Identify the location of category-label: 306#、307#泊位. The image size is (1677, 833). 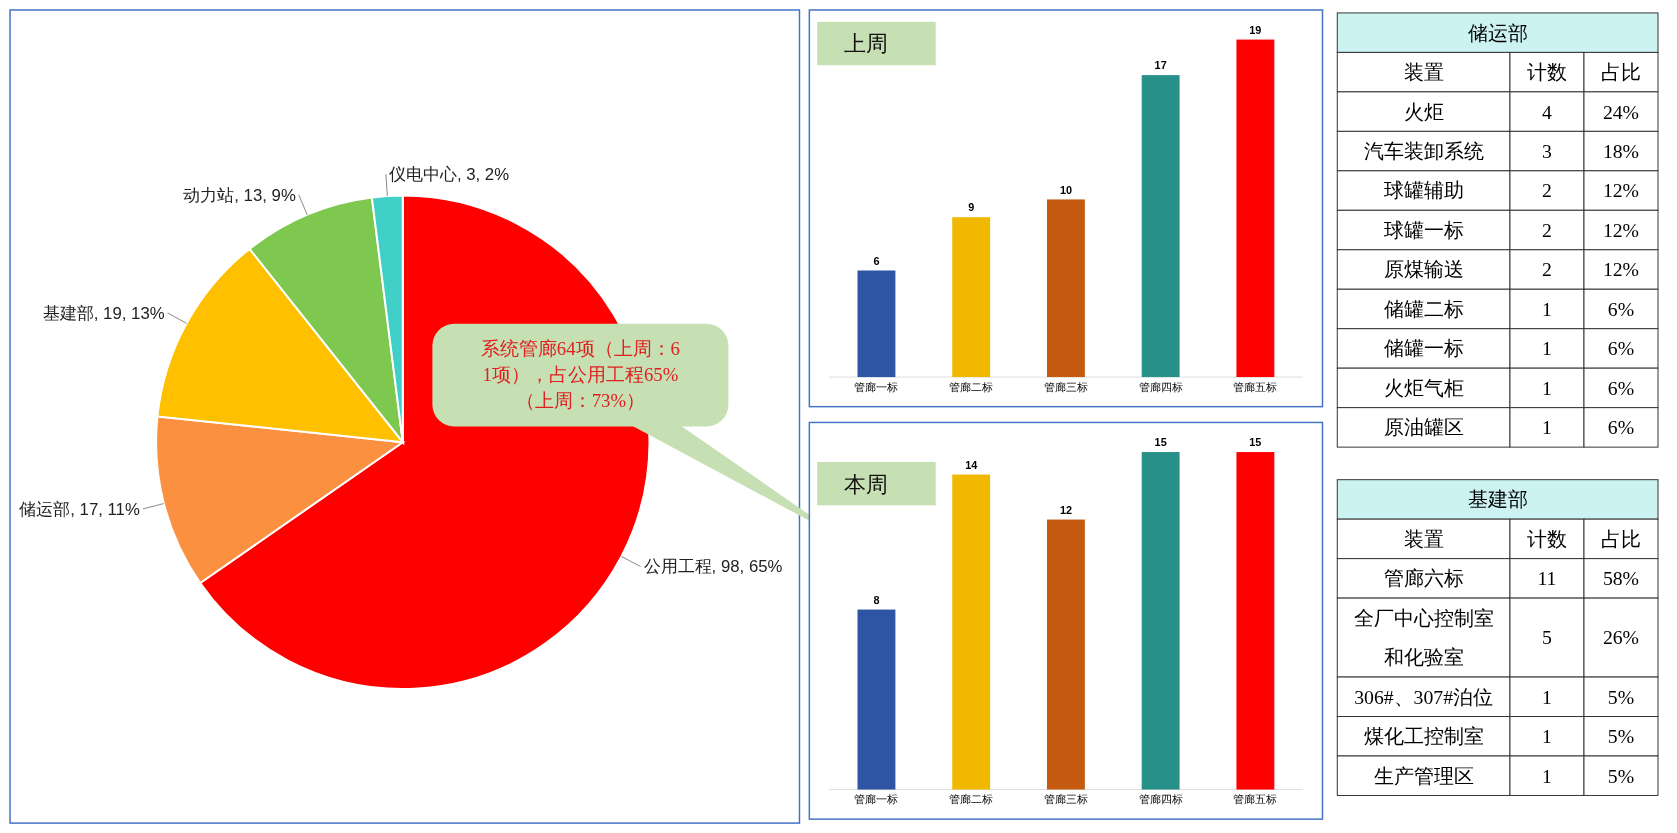
(1424, 696).